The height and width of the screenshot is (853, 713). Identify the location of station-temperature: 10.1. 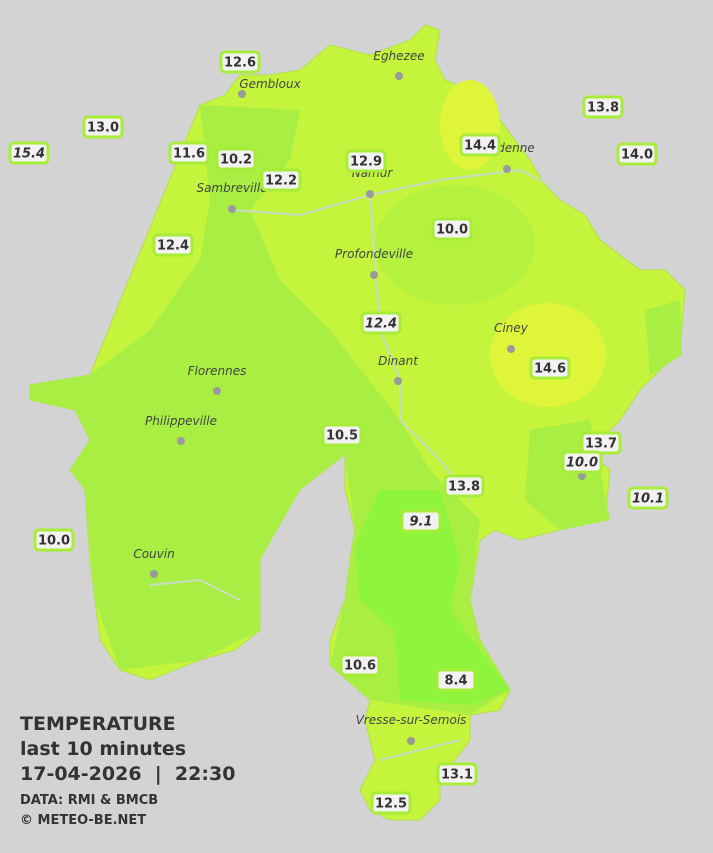
(648, 499).